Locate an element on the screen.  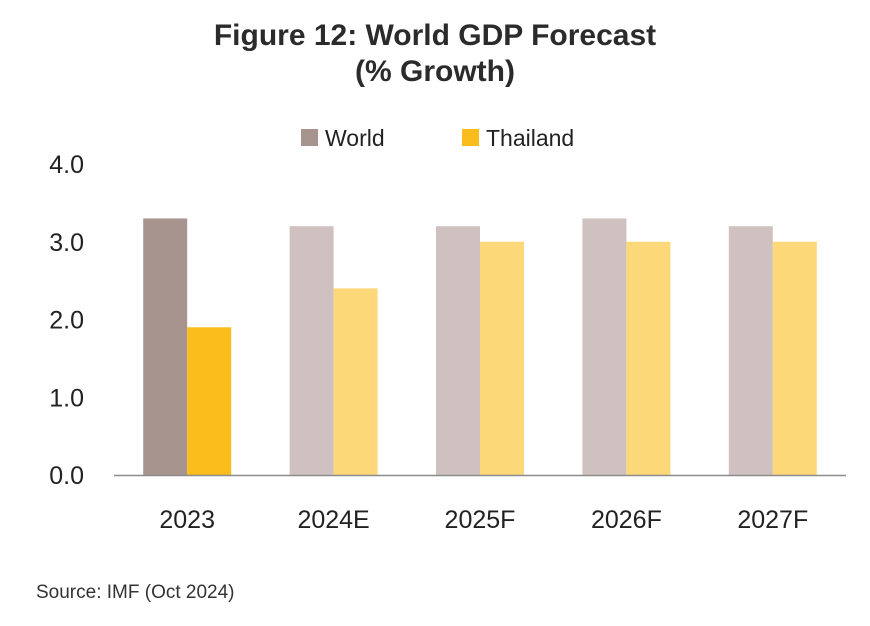
chart-title: Figure 12: World GDP Forecast is located at coordinates (435, 35).